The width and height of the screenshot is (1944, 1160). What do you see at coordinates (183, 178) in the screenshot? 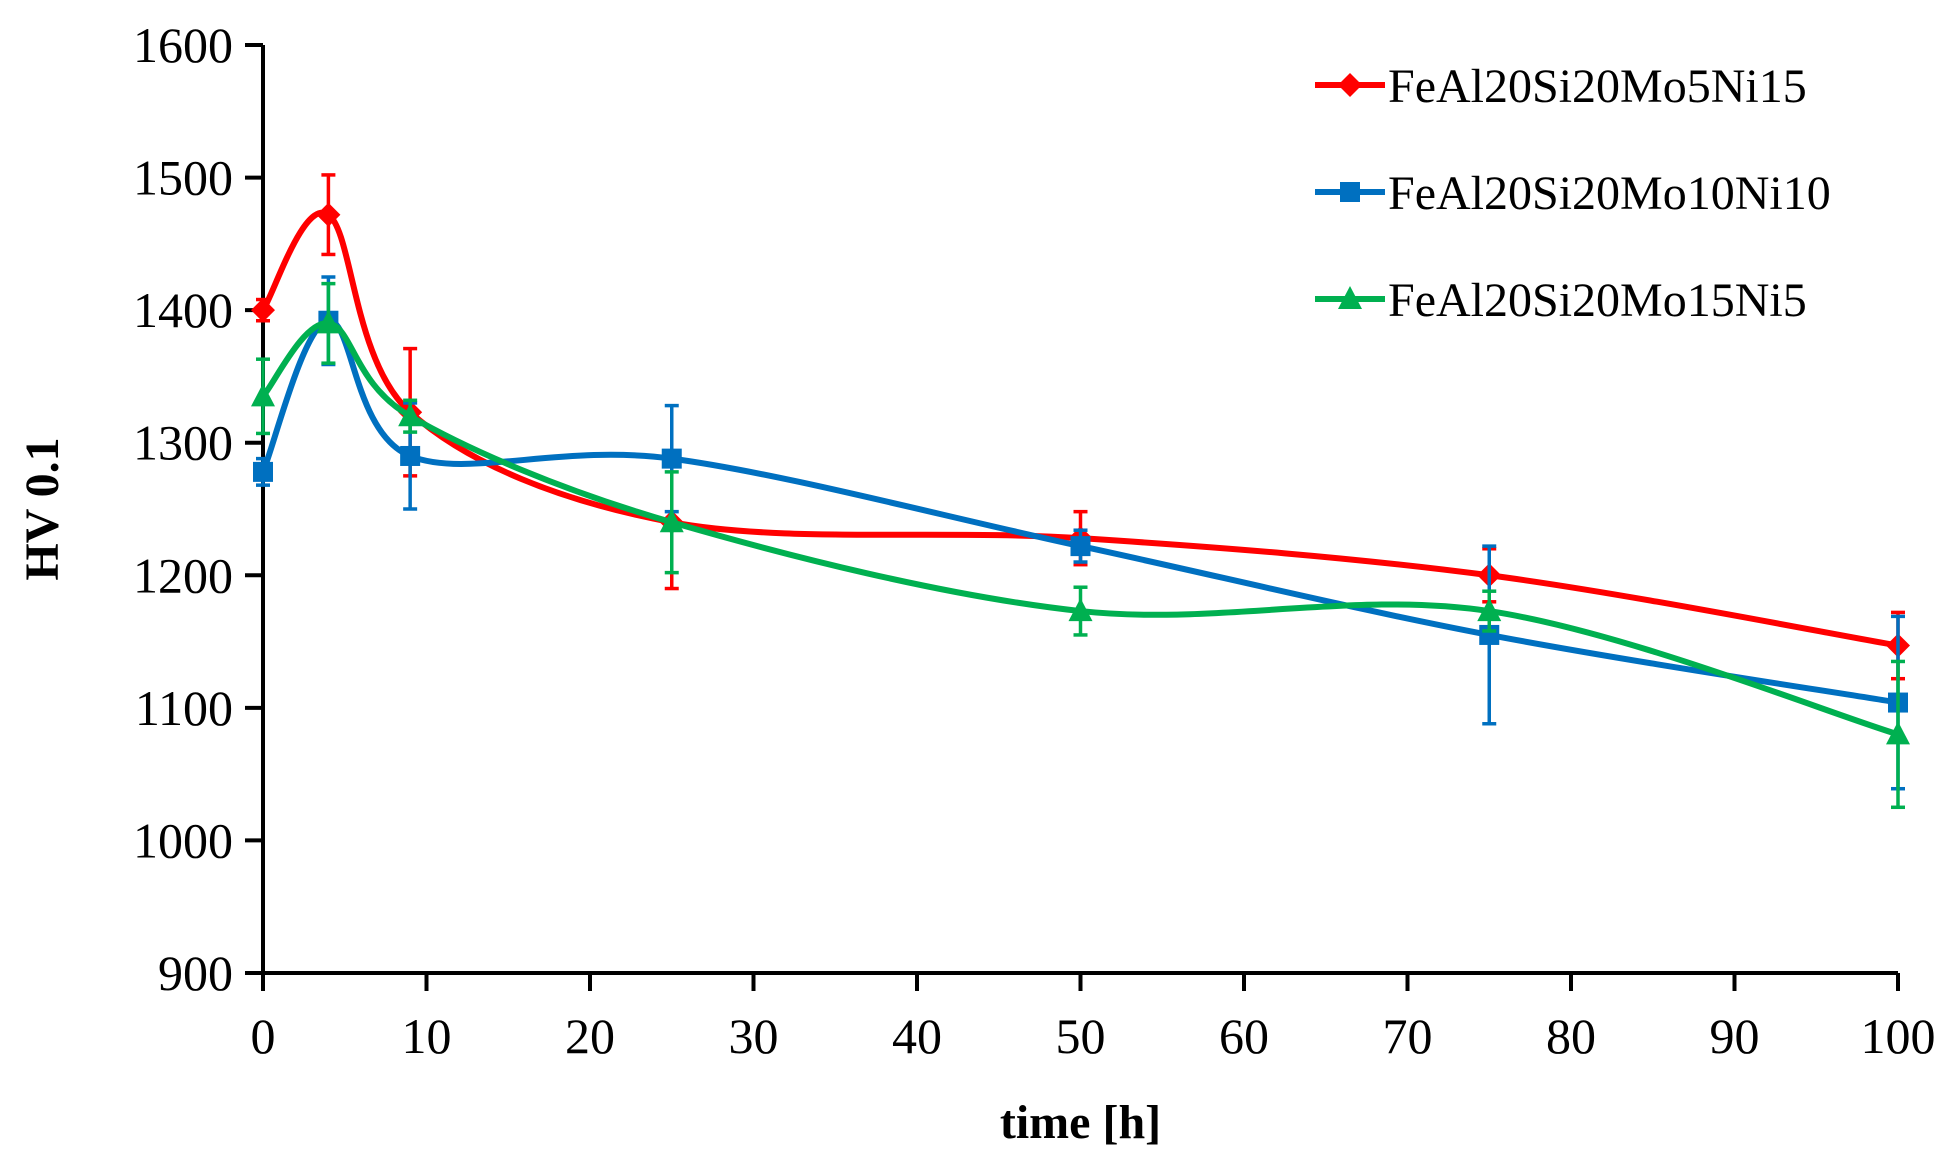
I see `y-tick-label: 1500` at bounding box center [183, 178].